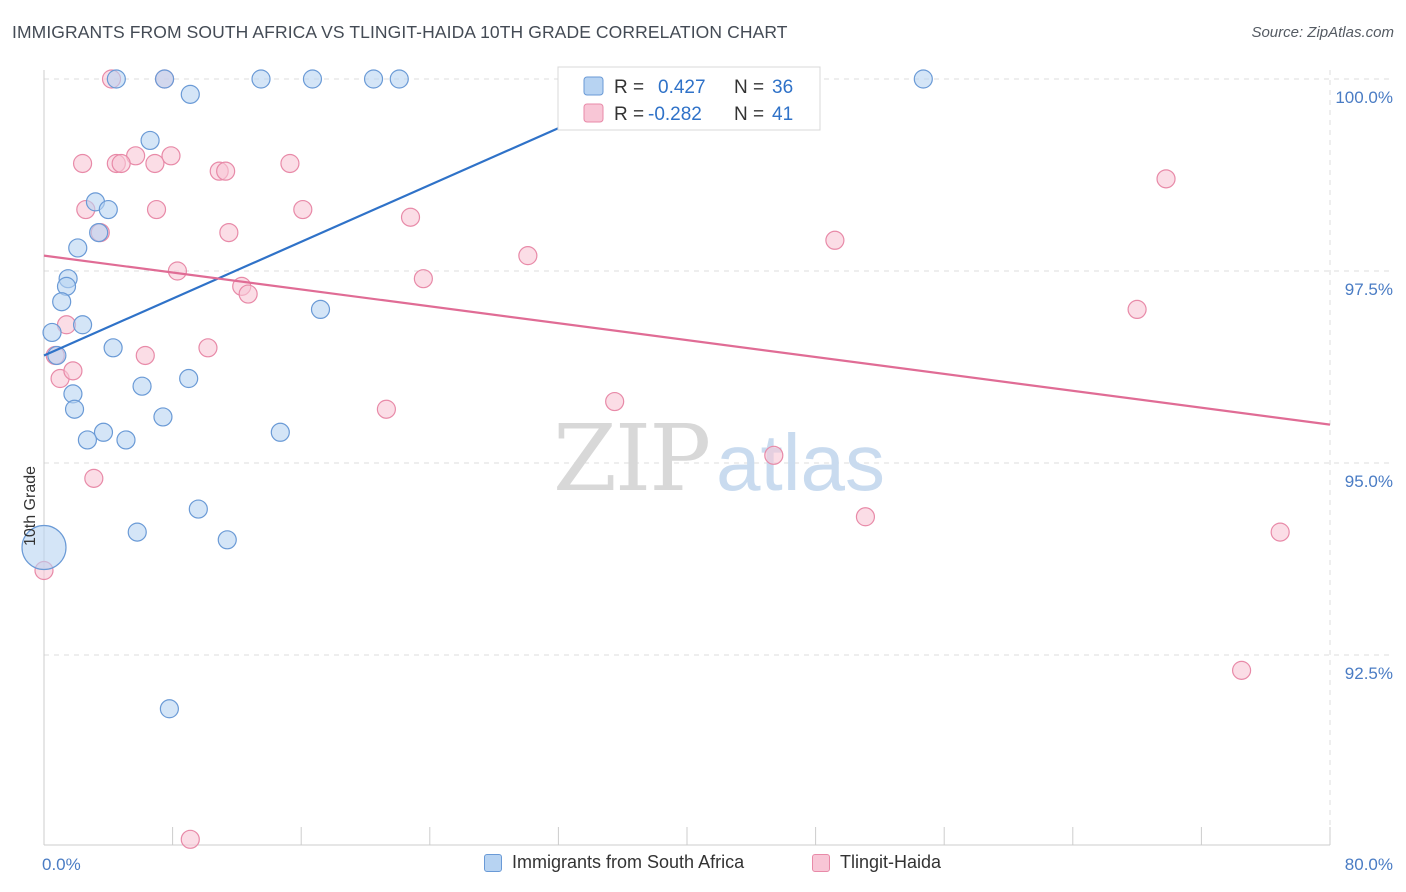 Image resolution: width=1406 pixels, height=892 pixels. Describe the element at coordinates (1369, 673) in the screenshot. I see `y-tick-label: 92.5%` at that location.